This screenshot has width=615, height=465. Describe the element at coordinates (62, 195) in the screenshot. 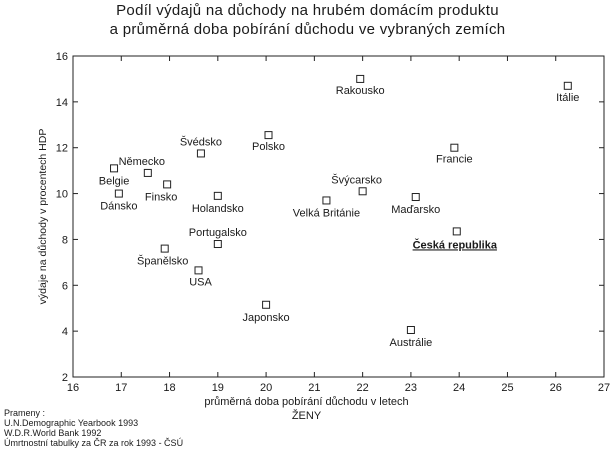

I see `y-tick-label: 10` at that location.